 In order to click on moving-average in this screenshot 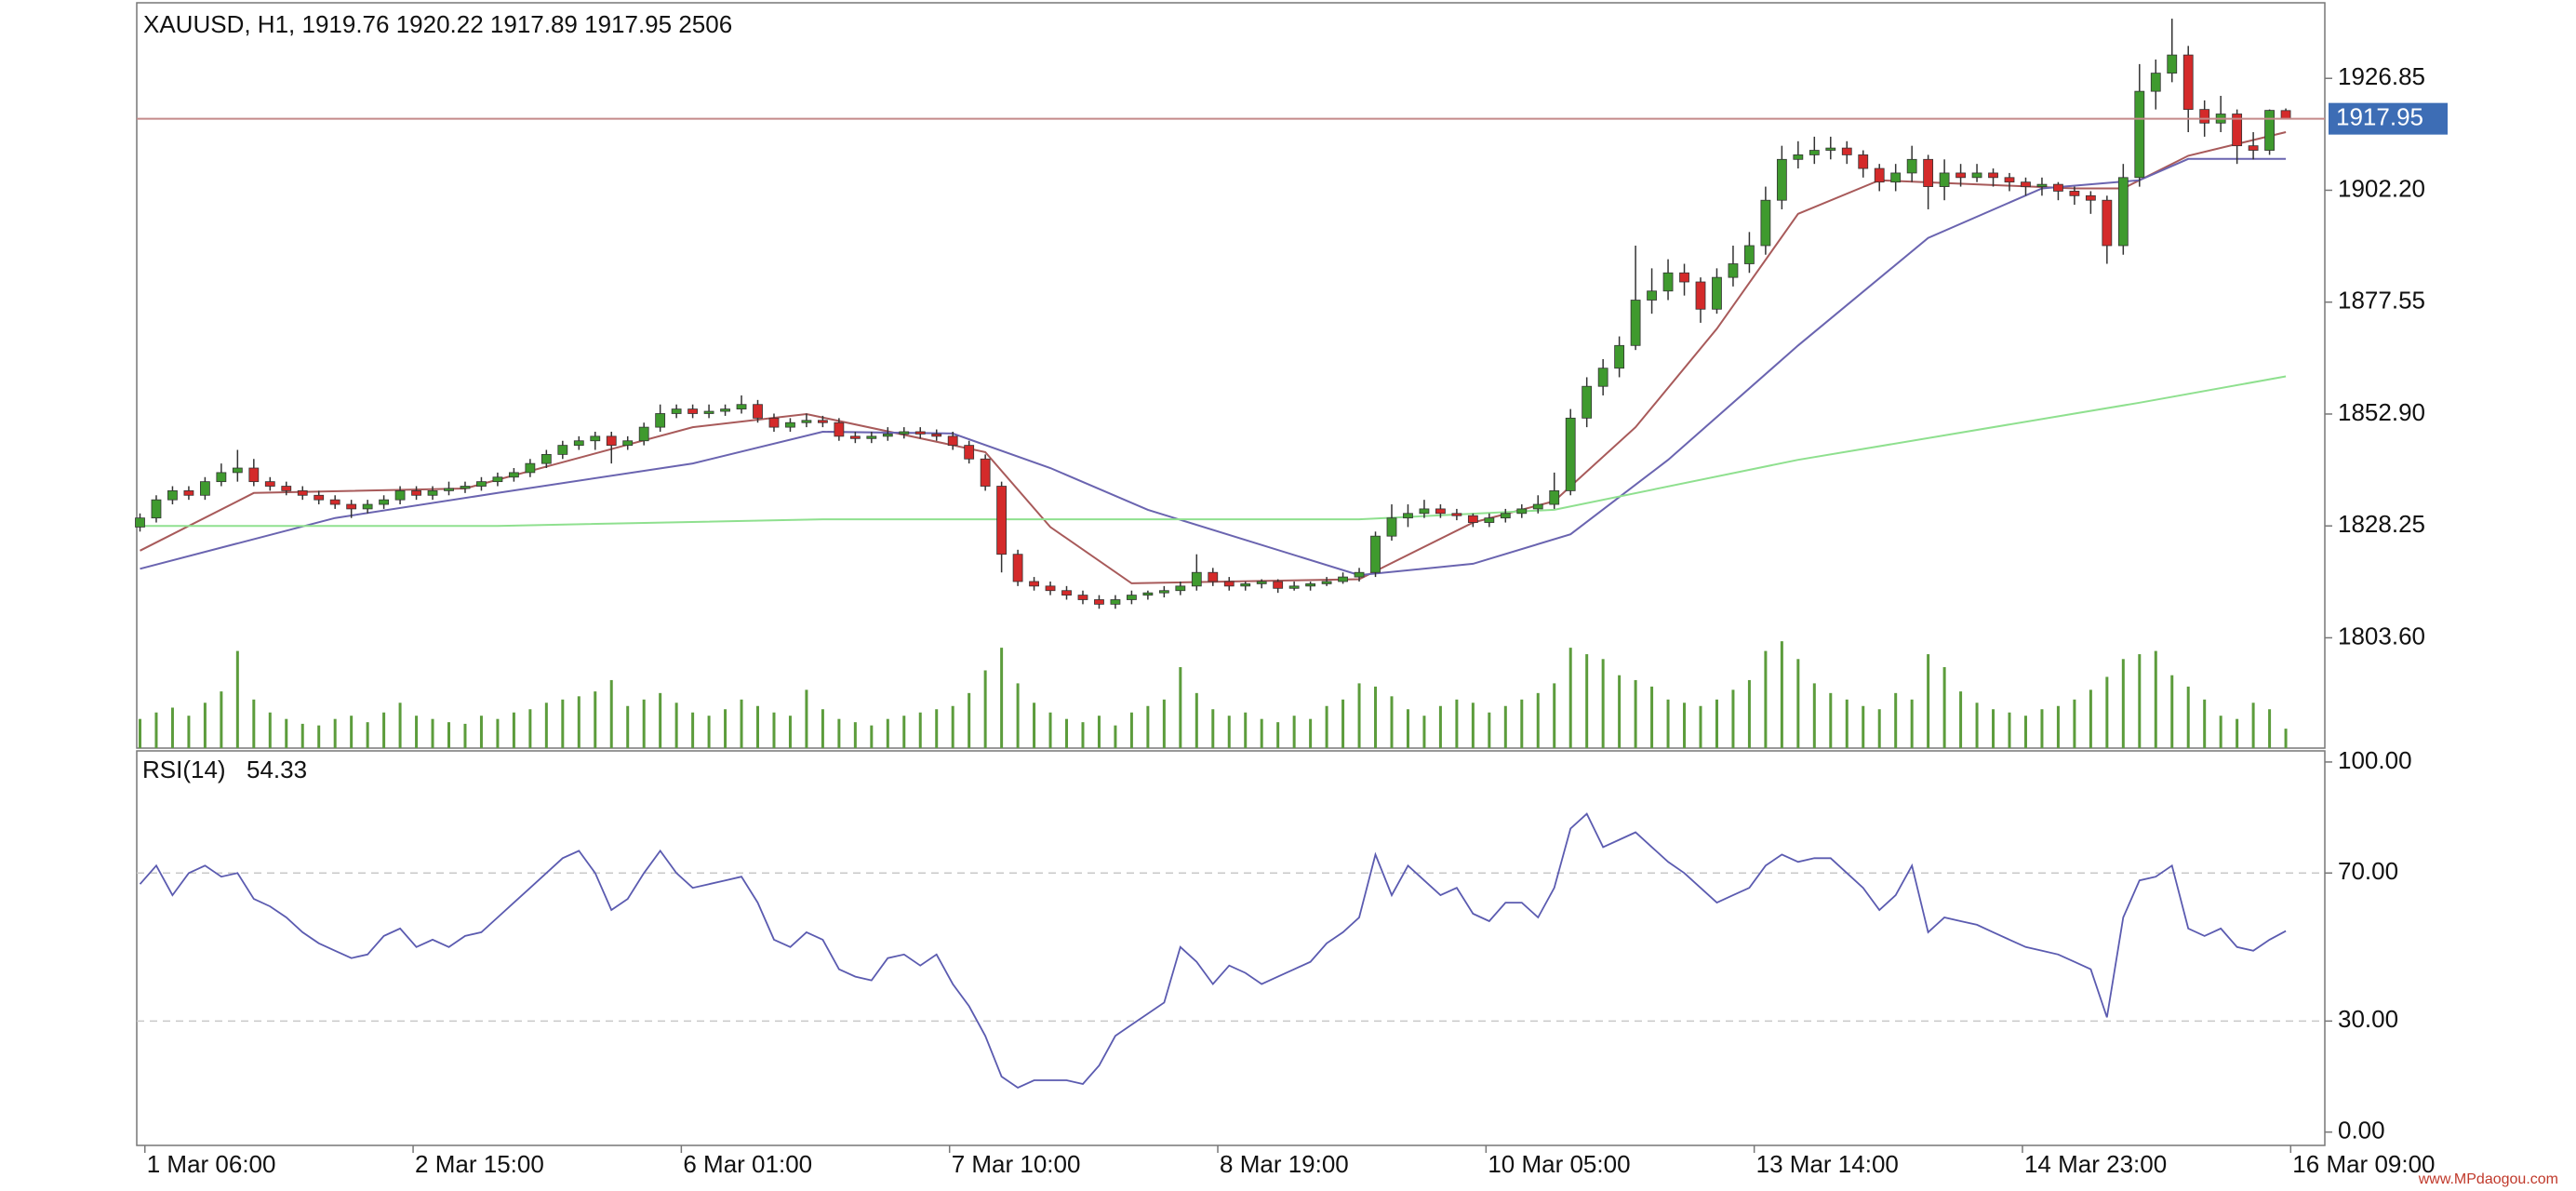, I will do `click(1213, 451)`.